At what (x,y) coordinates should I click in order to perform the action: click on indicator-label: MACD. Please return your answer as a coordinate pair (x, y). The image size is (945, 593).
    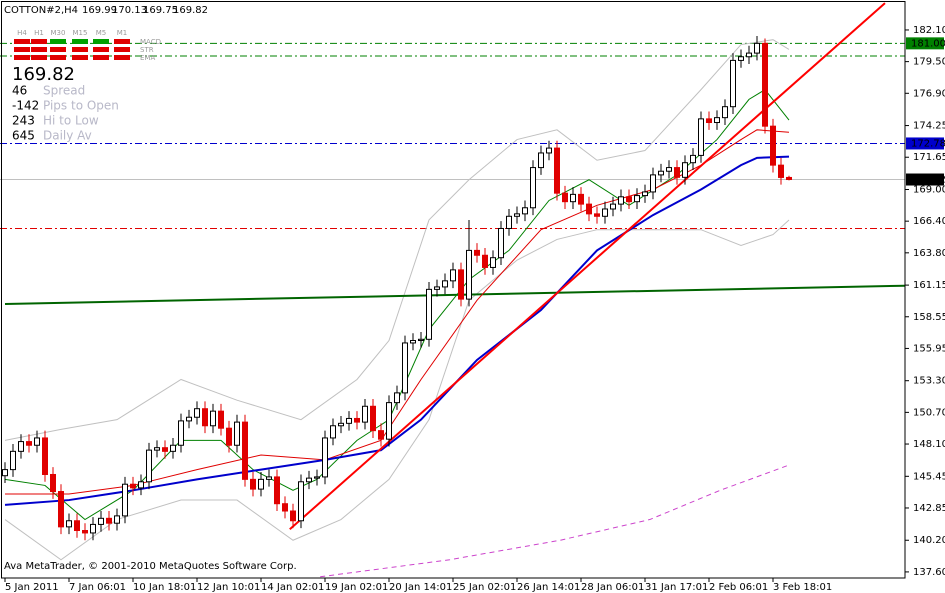
    Looking at the image, I should click on (150, 42).